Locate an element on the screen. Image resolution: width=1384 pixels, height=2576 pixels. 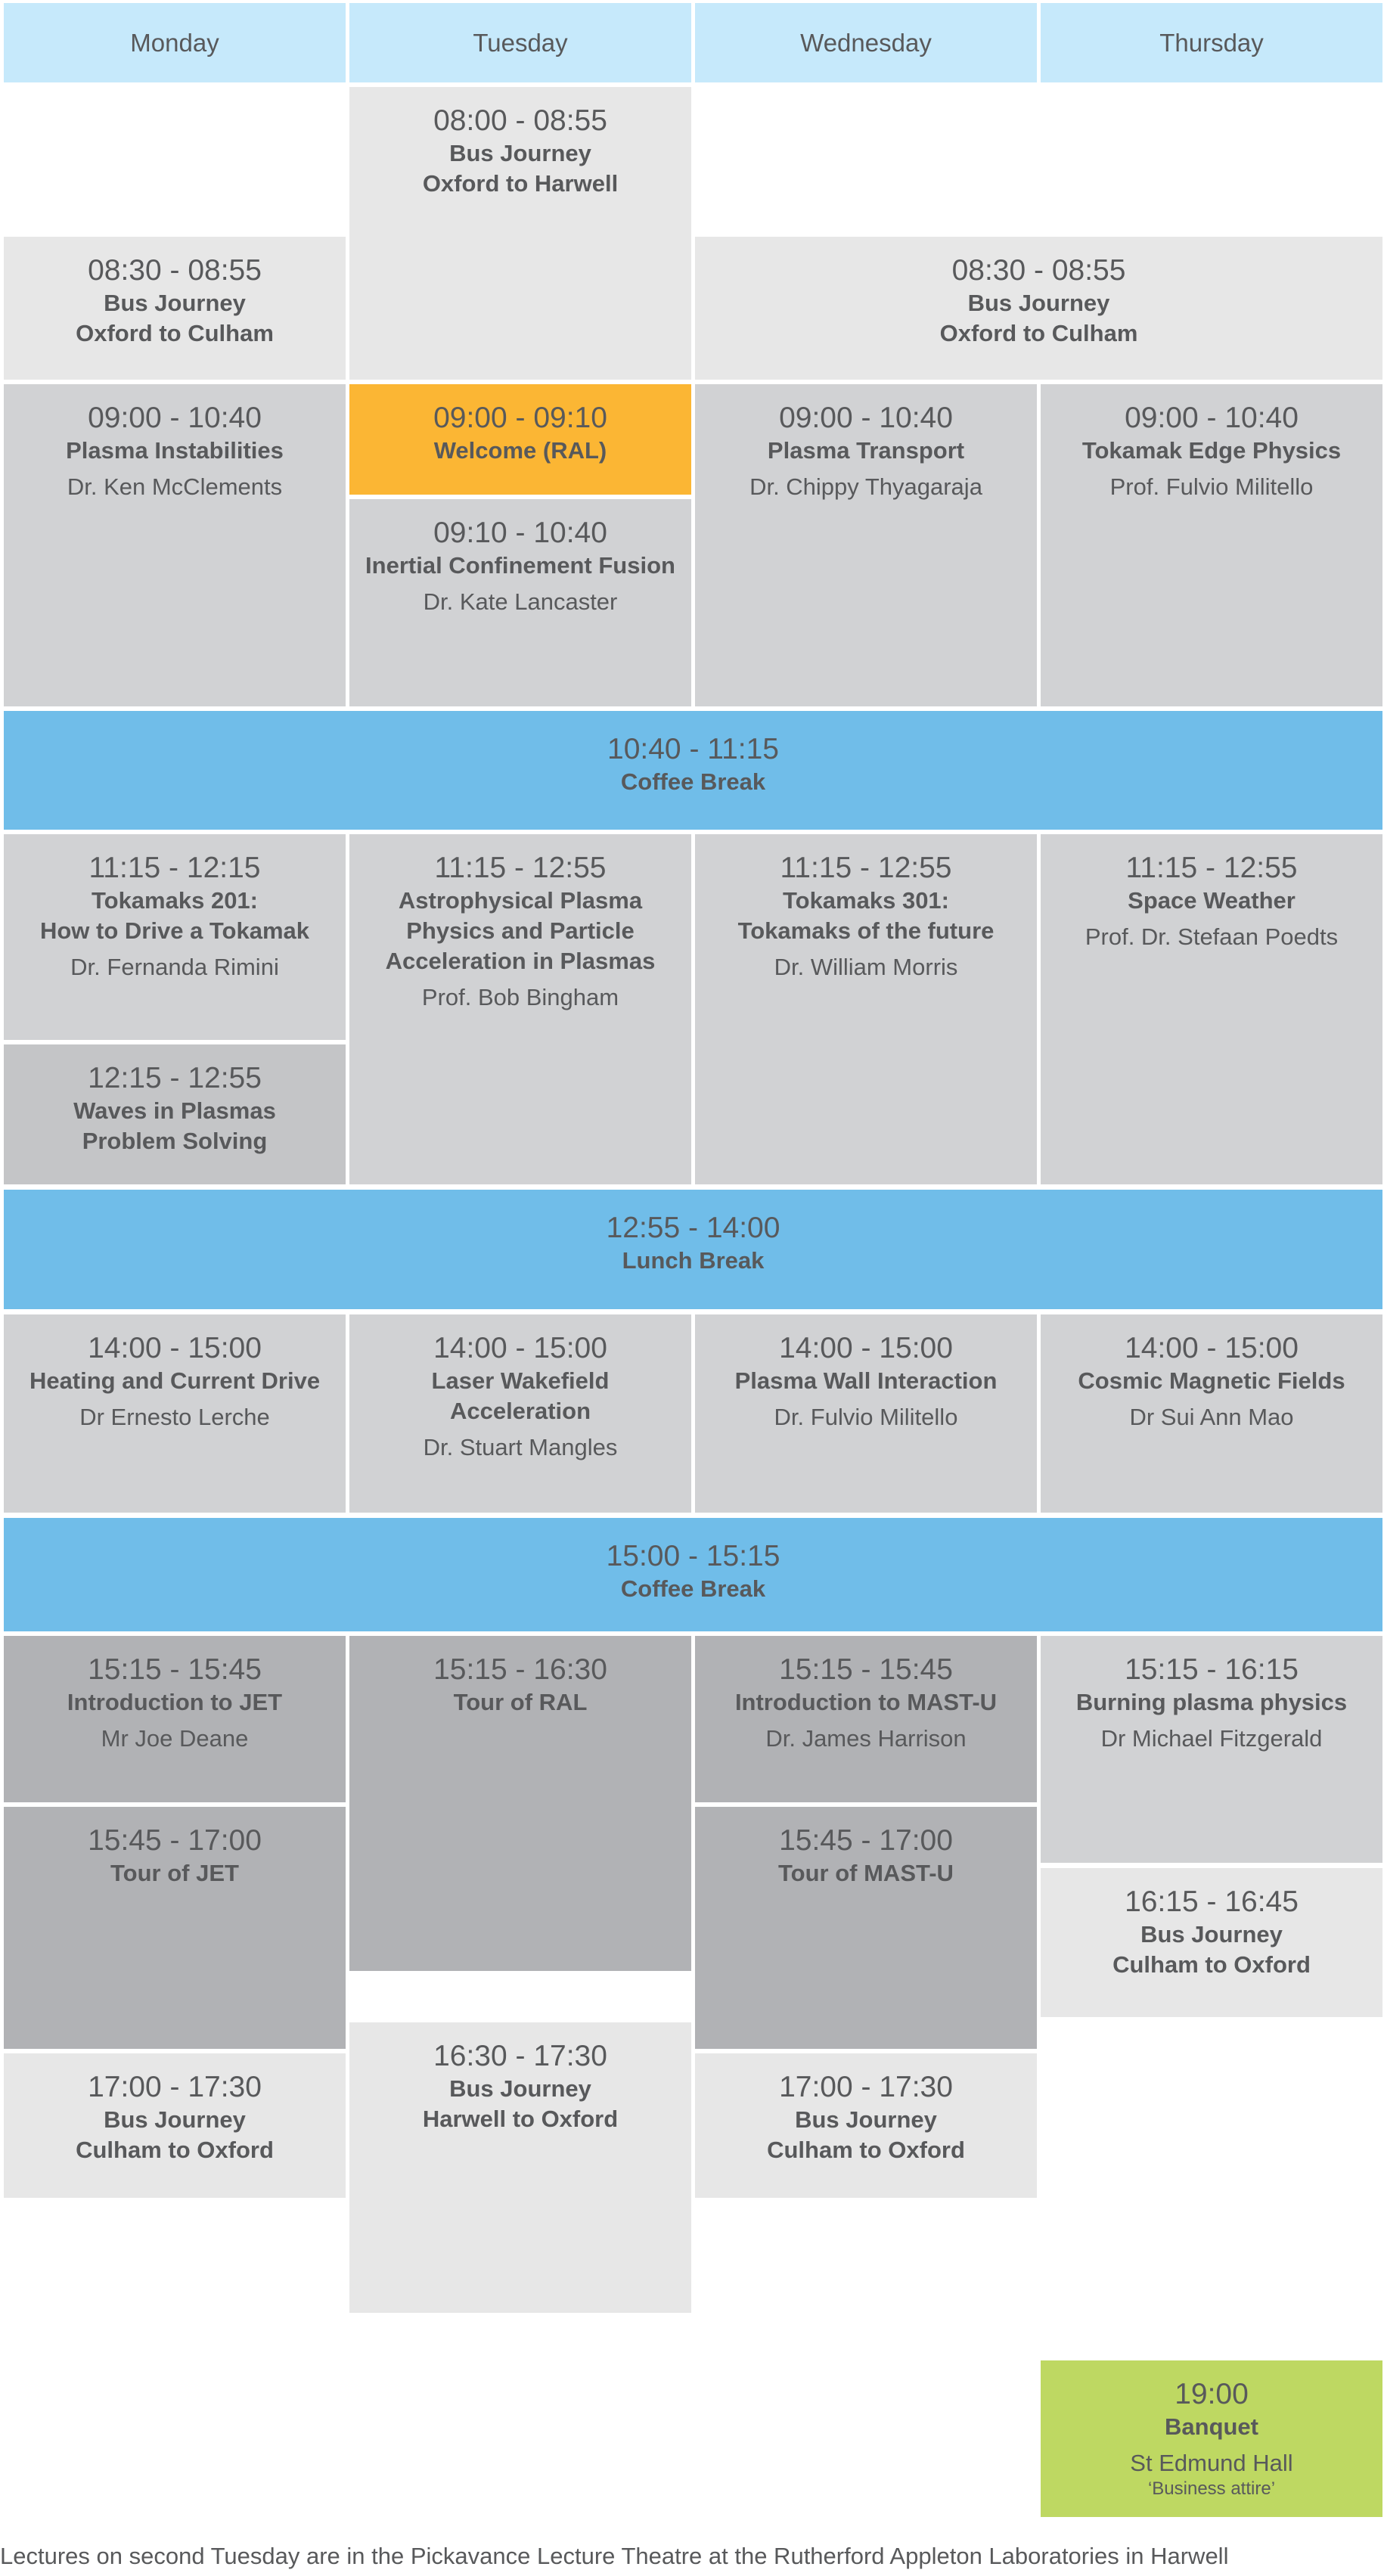
event-time: 09:00 - 09:10 is located at coordinates (520, 418).